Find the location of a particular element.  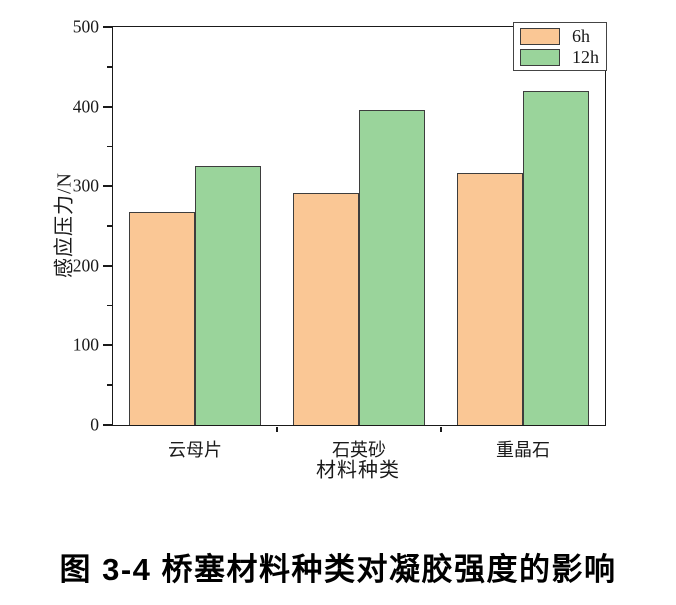

legend-label-6h: 6h is located at coordinates (581, 36).